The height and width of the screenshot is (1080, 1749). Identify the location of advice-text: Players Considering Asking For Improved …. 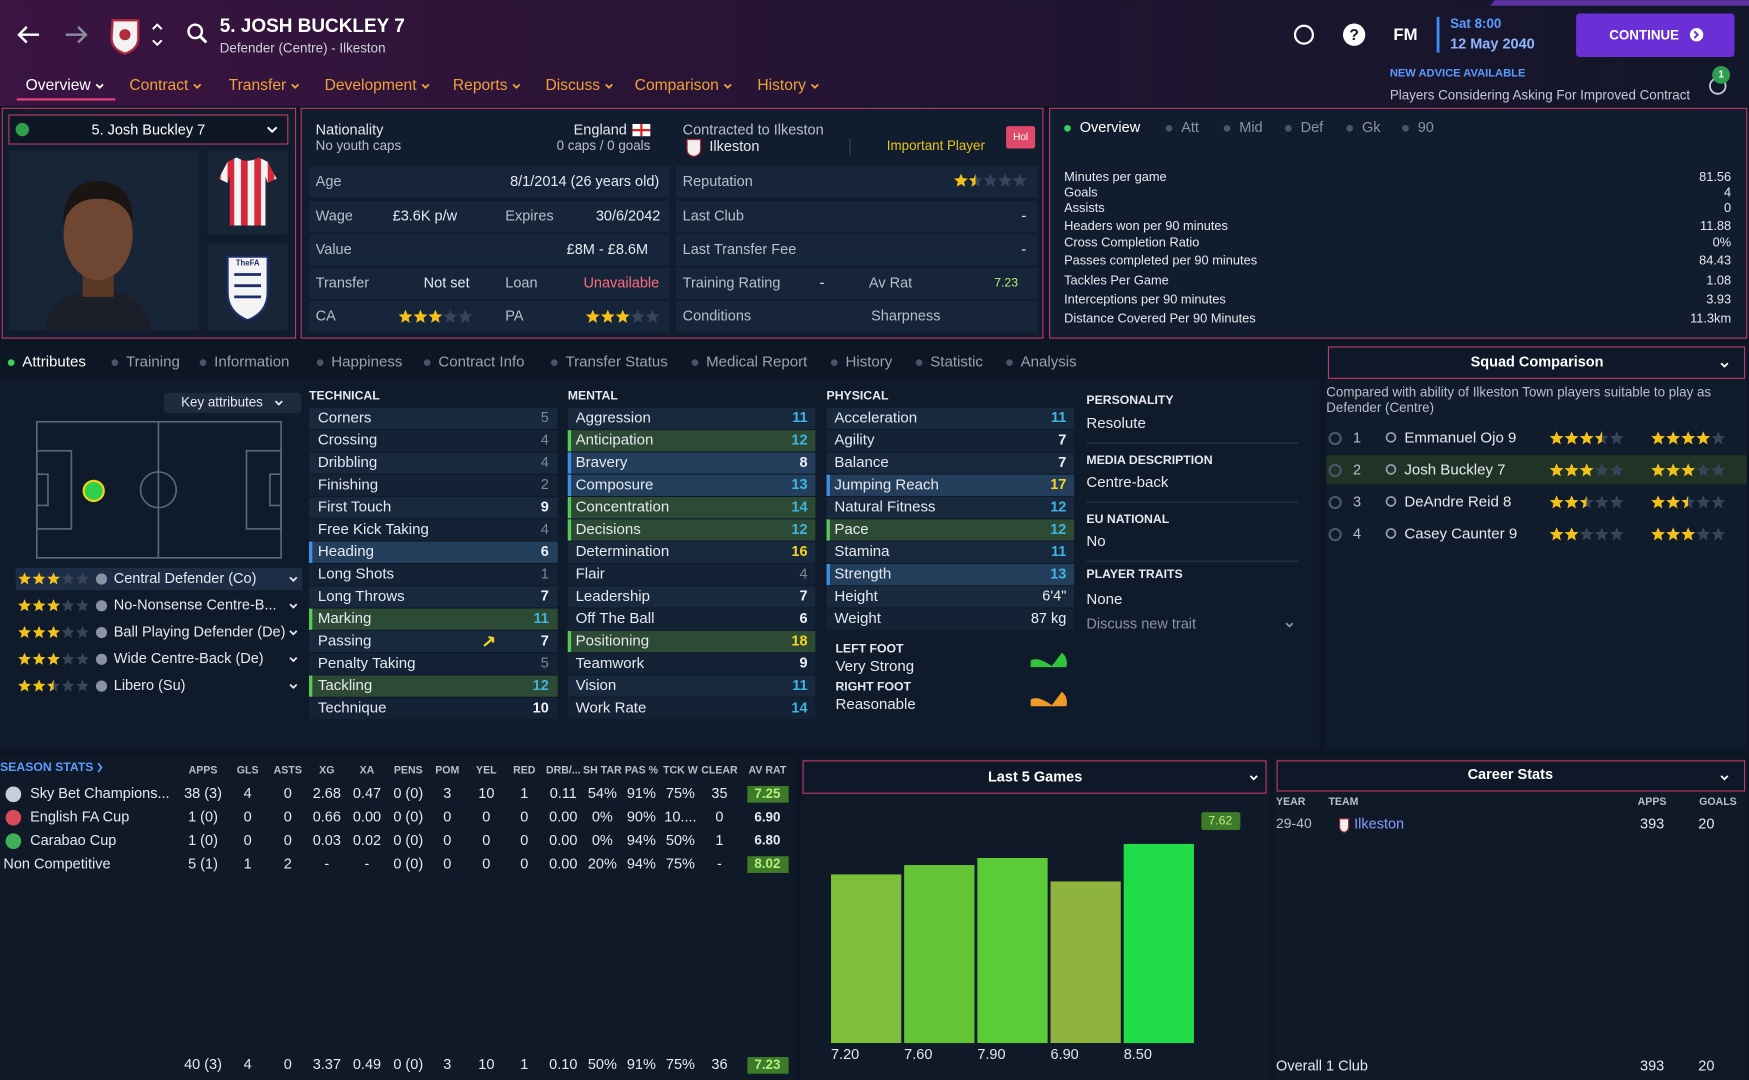
(1540, 95).